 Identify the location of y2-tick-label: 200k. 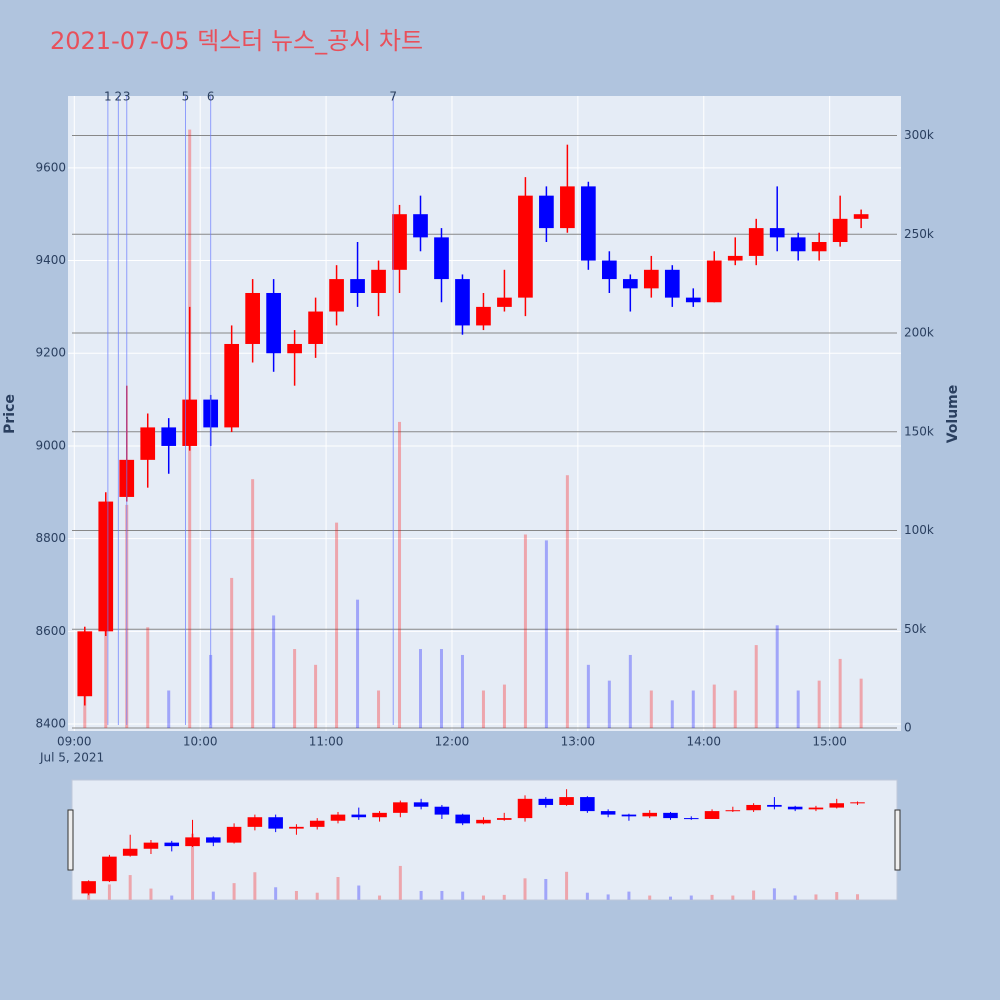
(919, 333).